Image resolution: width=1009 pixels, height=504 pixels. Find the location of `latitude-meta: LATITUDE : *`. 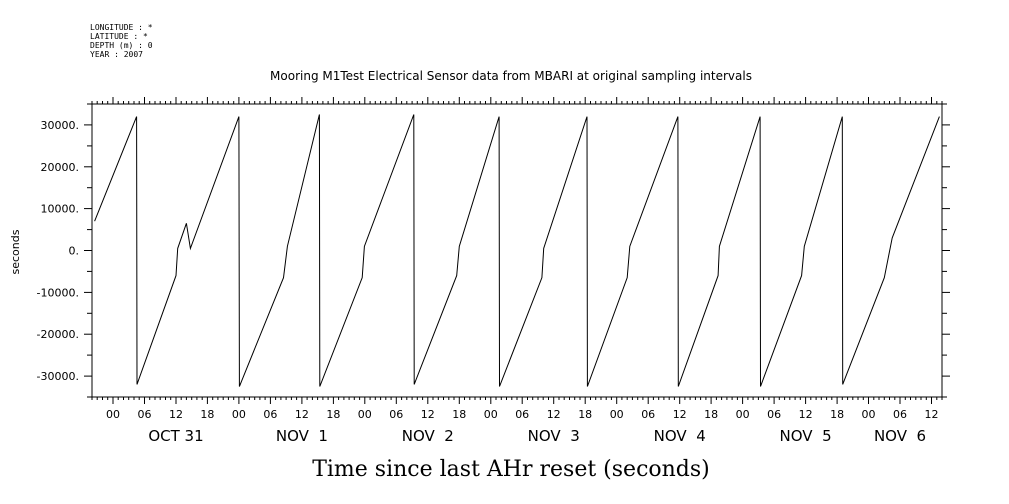

latitude-meta: LATITUDE : * is located at coordinates (119, 36).